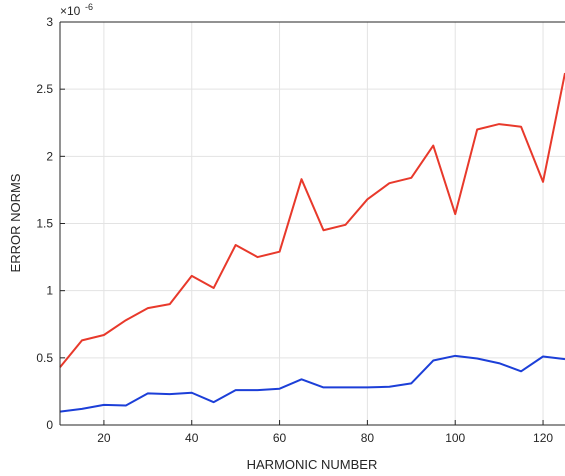  What do you see at coordinates (280, 438) in the screenshot?
I see `x-tick-label: 60` at bounding box center [280, 438].